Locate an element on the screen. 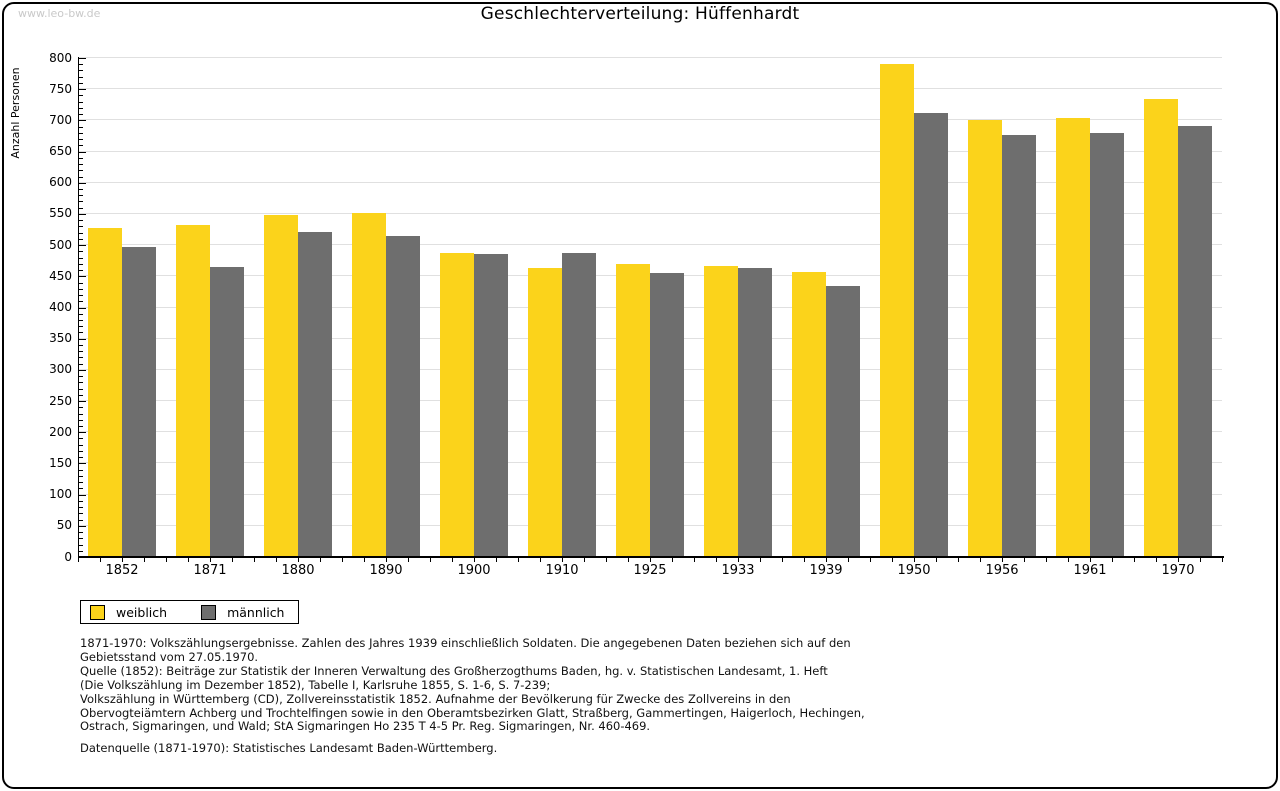 The width and height of the screenshot is (1280, 791). bar-weiblich-1933 is located at coordinates (721, 411).